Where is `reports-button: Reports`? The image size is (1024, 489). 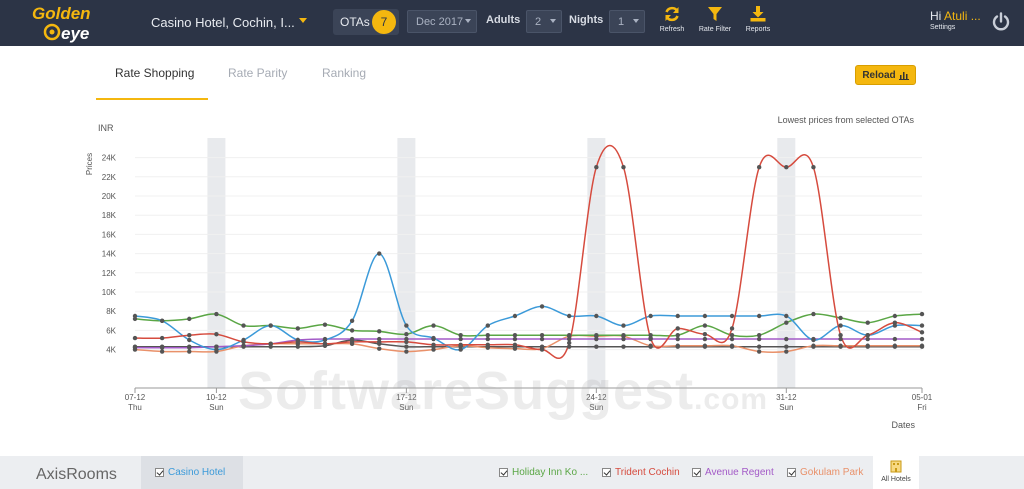 reports-button: Reports is located at coordinates (758, 22).